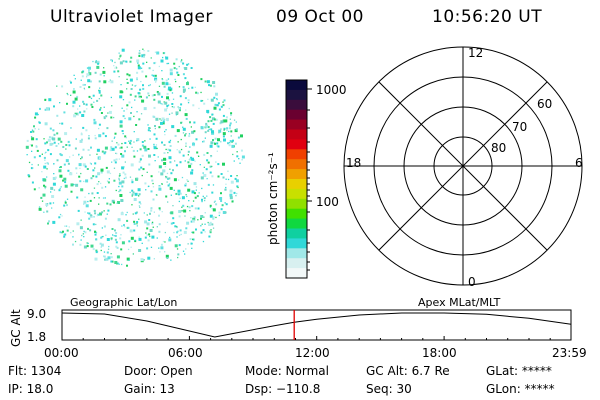 Image resolution: width=600 pixels, height=400 pixels. Describe the element at coordinates (389, 389) in the screenshot. I see `status-seq: Seq: 30` at that location.